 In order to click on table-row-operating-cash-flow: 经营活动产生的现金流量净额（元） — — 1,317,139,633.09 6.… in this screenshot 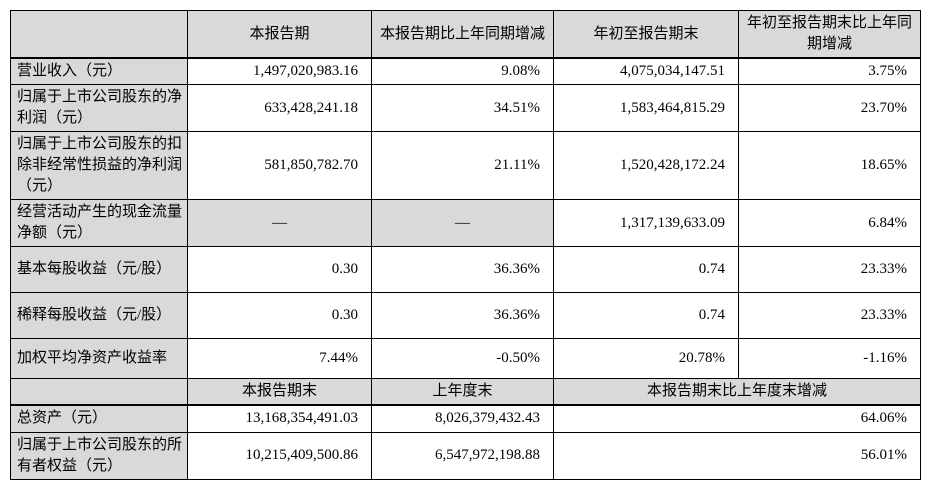, I will do `click(465, 223)`.